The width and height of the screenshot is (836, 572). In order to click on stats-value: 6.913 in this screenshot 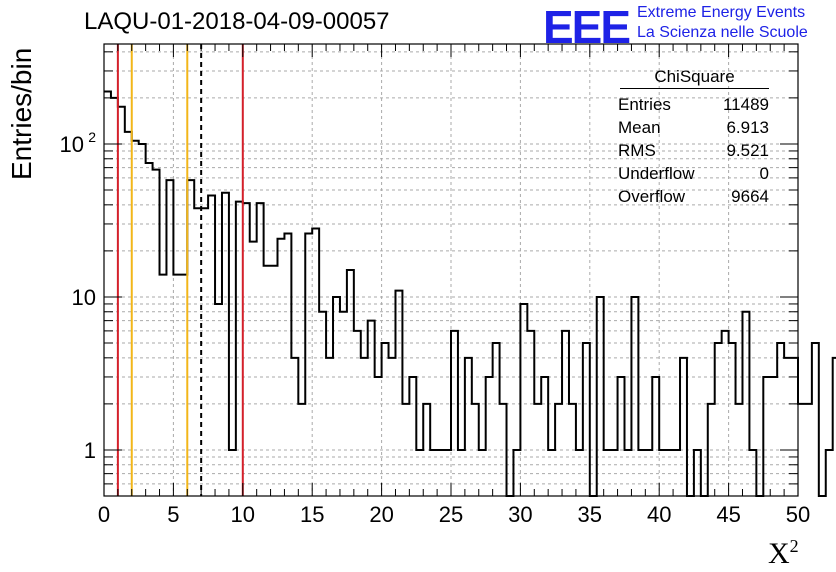, I will do `click(747, 127)`.